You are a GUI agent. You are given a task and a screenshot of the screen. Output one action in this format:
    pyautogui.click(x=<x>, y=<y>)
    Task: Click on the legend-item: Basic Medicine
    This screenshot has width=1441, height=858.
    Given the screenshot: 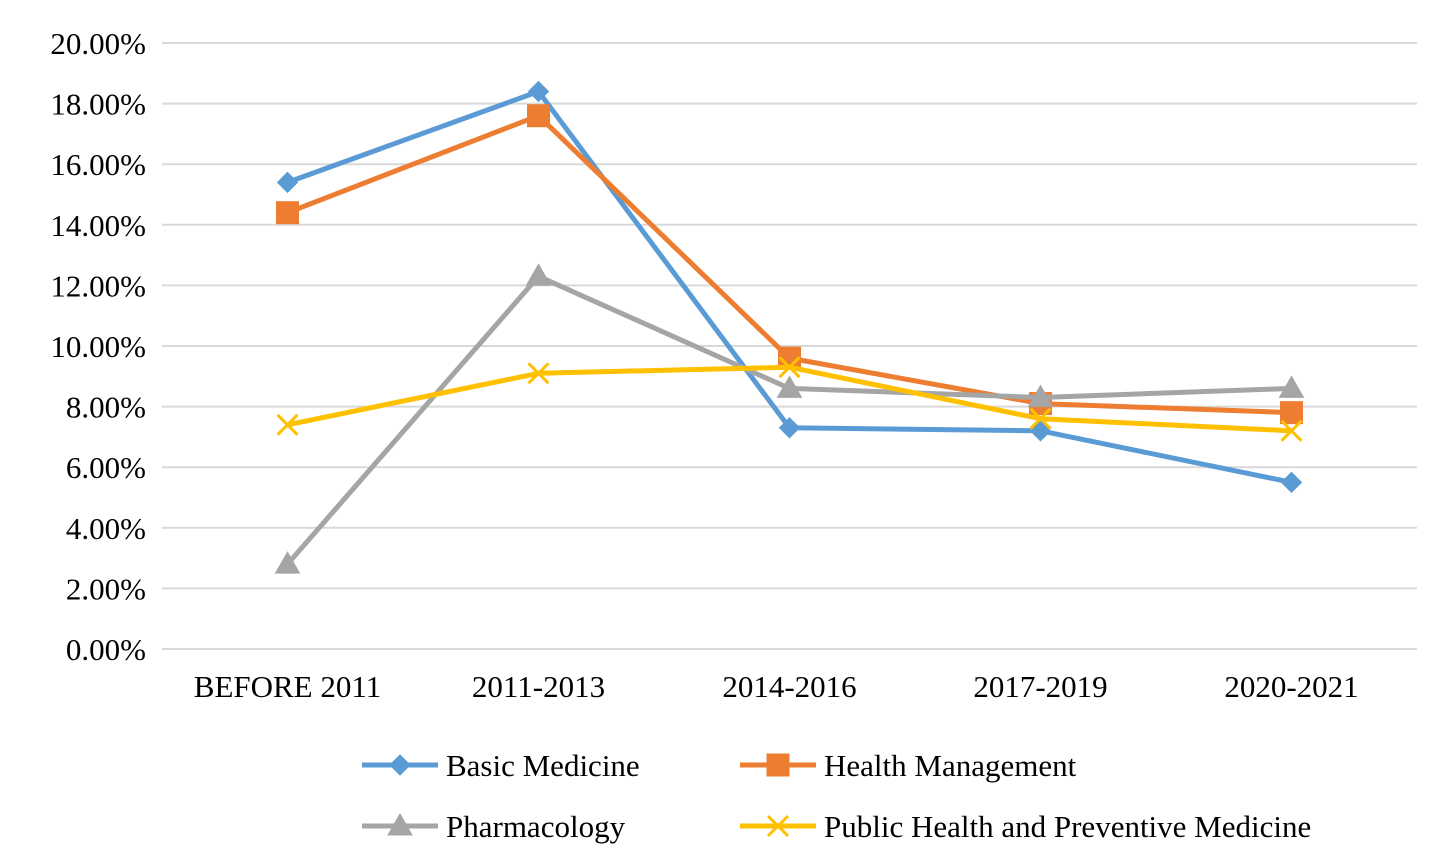 What is the action you would take?
    pyautogui.click(x=501, y=765)
    